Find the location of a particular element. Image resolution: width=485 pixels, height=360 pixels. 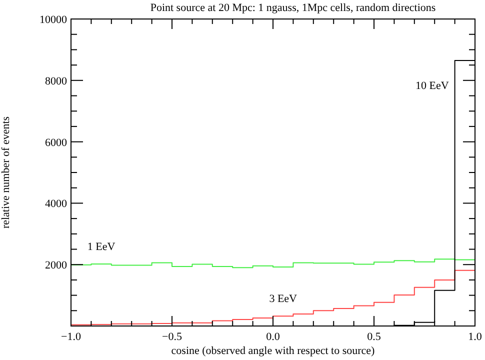

series-label: 1 EeV is located at coordinates (101, 246).